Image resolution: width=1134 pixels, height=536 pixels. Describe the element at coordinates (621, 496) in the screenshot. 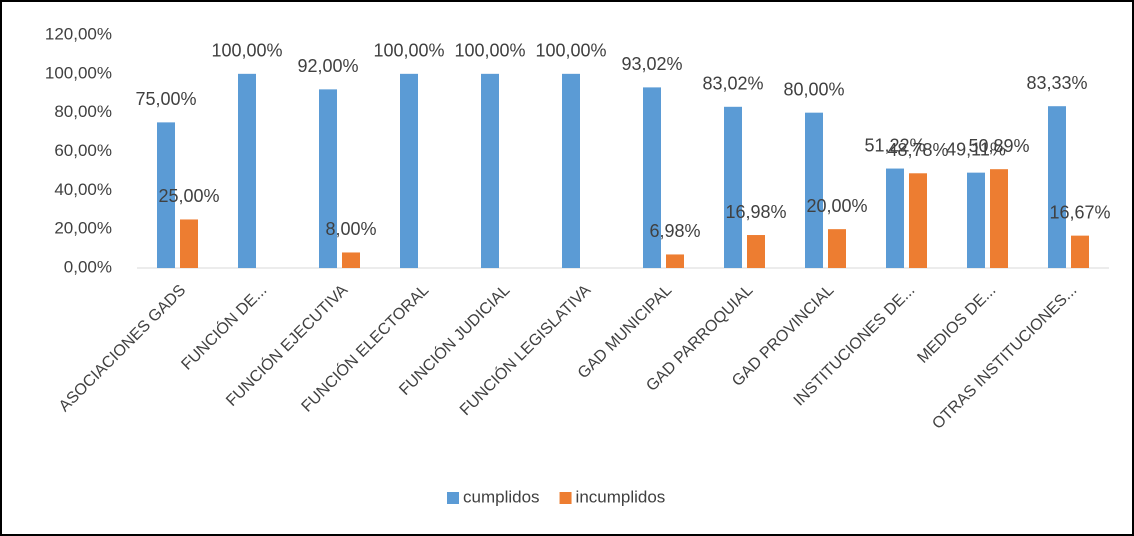

I see `legend-label: incumplidos` at that location.